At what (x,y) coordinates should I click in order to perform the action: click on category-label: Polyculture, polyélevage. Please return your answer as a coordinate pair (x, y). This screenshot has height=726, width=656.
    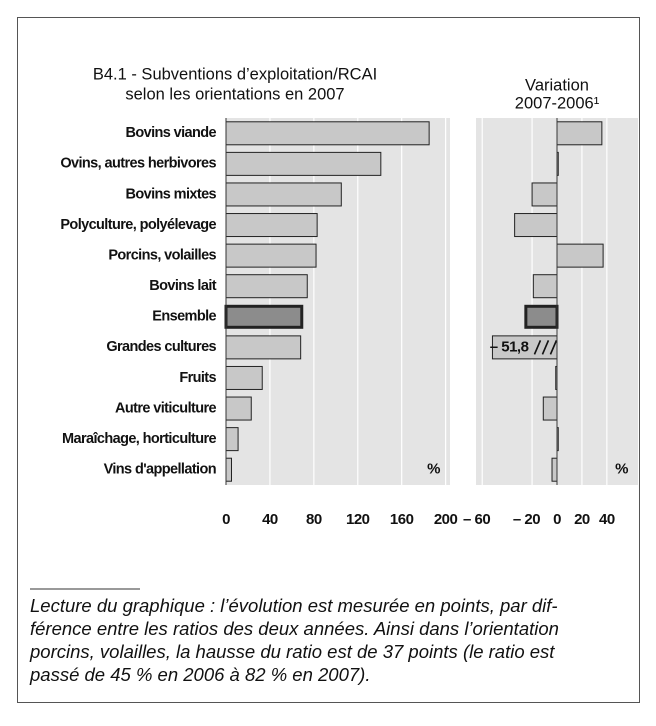
    Looking at the image, I should click on (138, 225).